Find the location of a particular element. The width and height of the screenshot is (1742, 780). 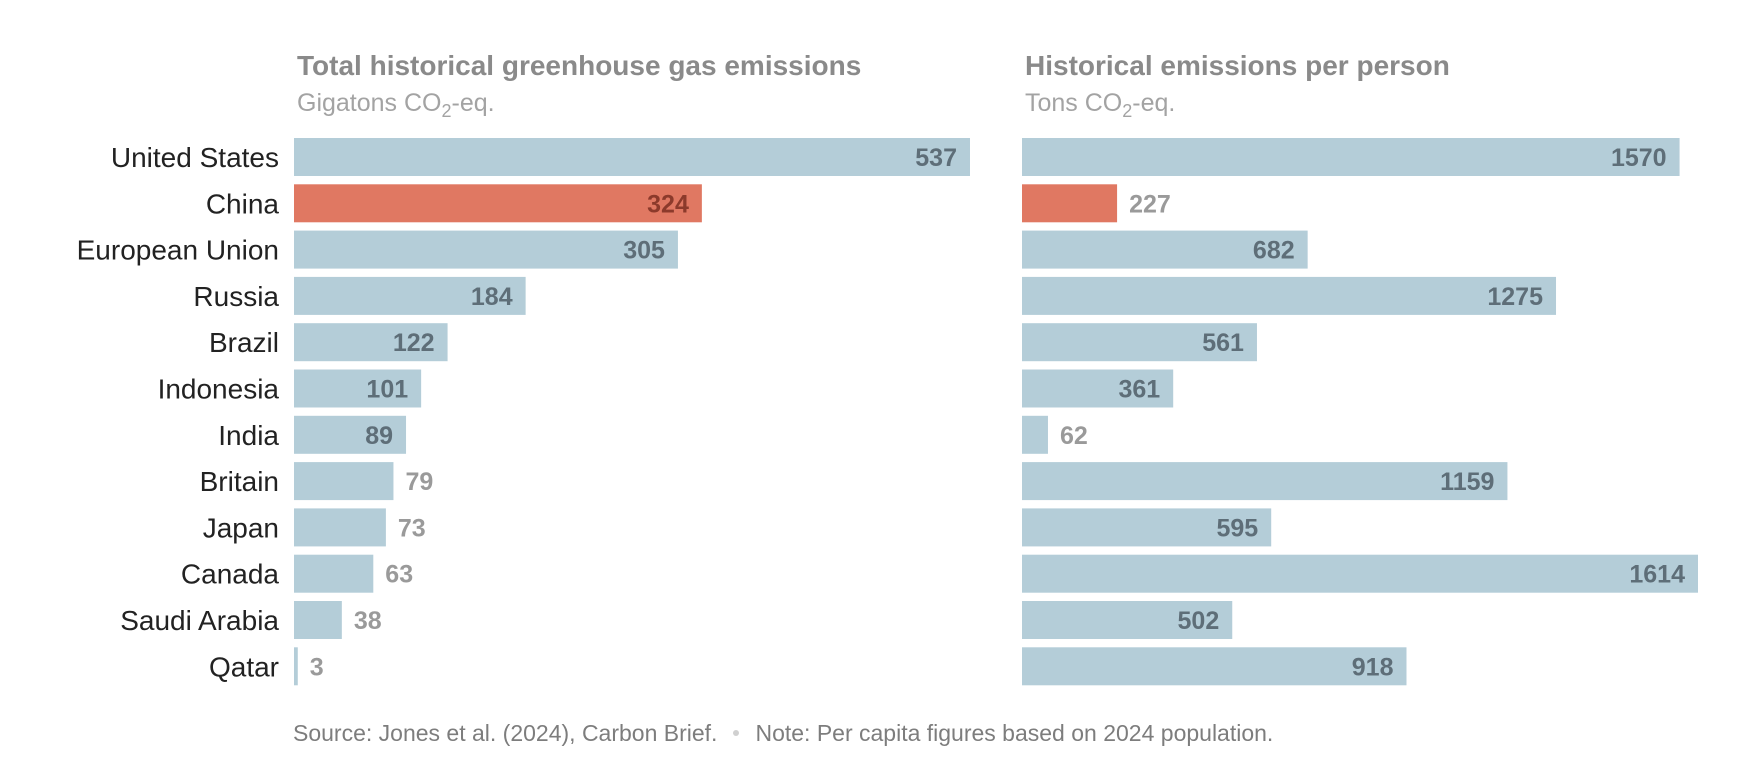

total-value-label: 3 is located at coordinates (317, 667).